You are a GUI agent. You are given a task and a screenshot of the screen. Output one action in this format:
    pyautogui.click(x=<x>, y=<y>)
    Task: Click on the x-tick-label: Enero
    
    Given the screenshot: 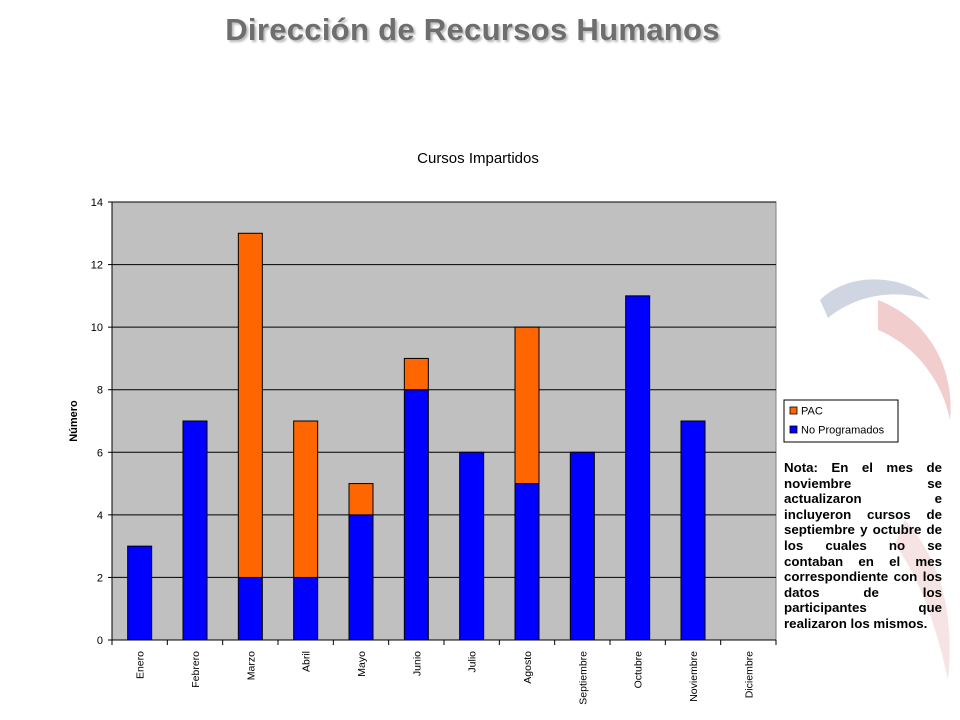 What is the action you would take?
    pyautogui.click(x=141, y=665)
    